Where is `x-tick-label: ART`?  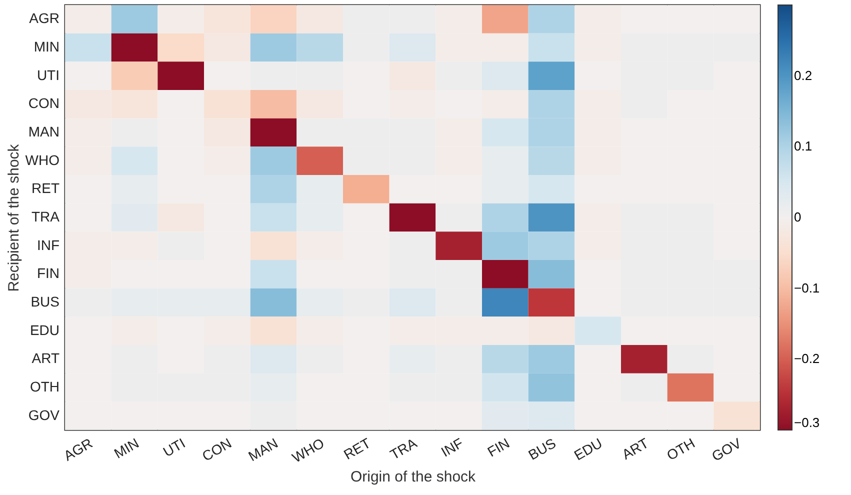
x-tick-label: ART is located at coordinates (635, 448).